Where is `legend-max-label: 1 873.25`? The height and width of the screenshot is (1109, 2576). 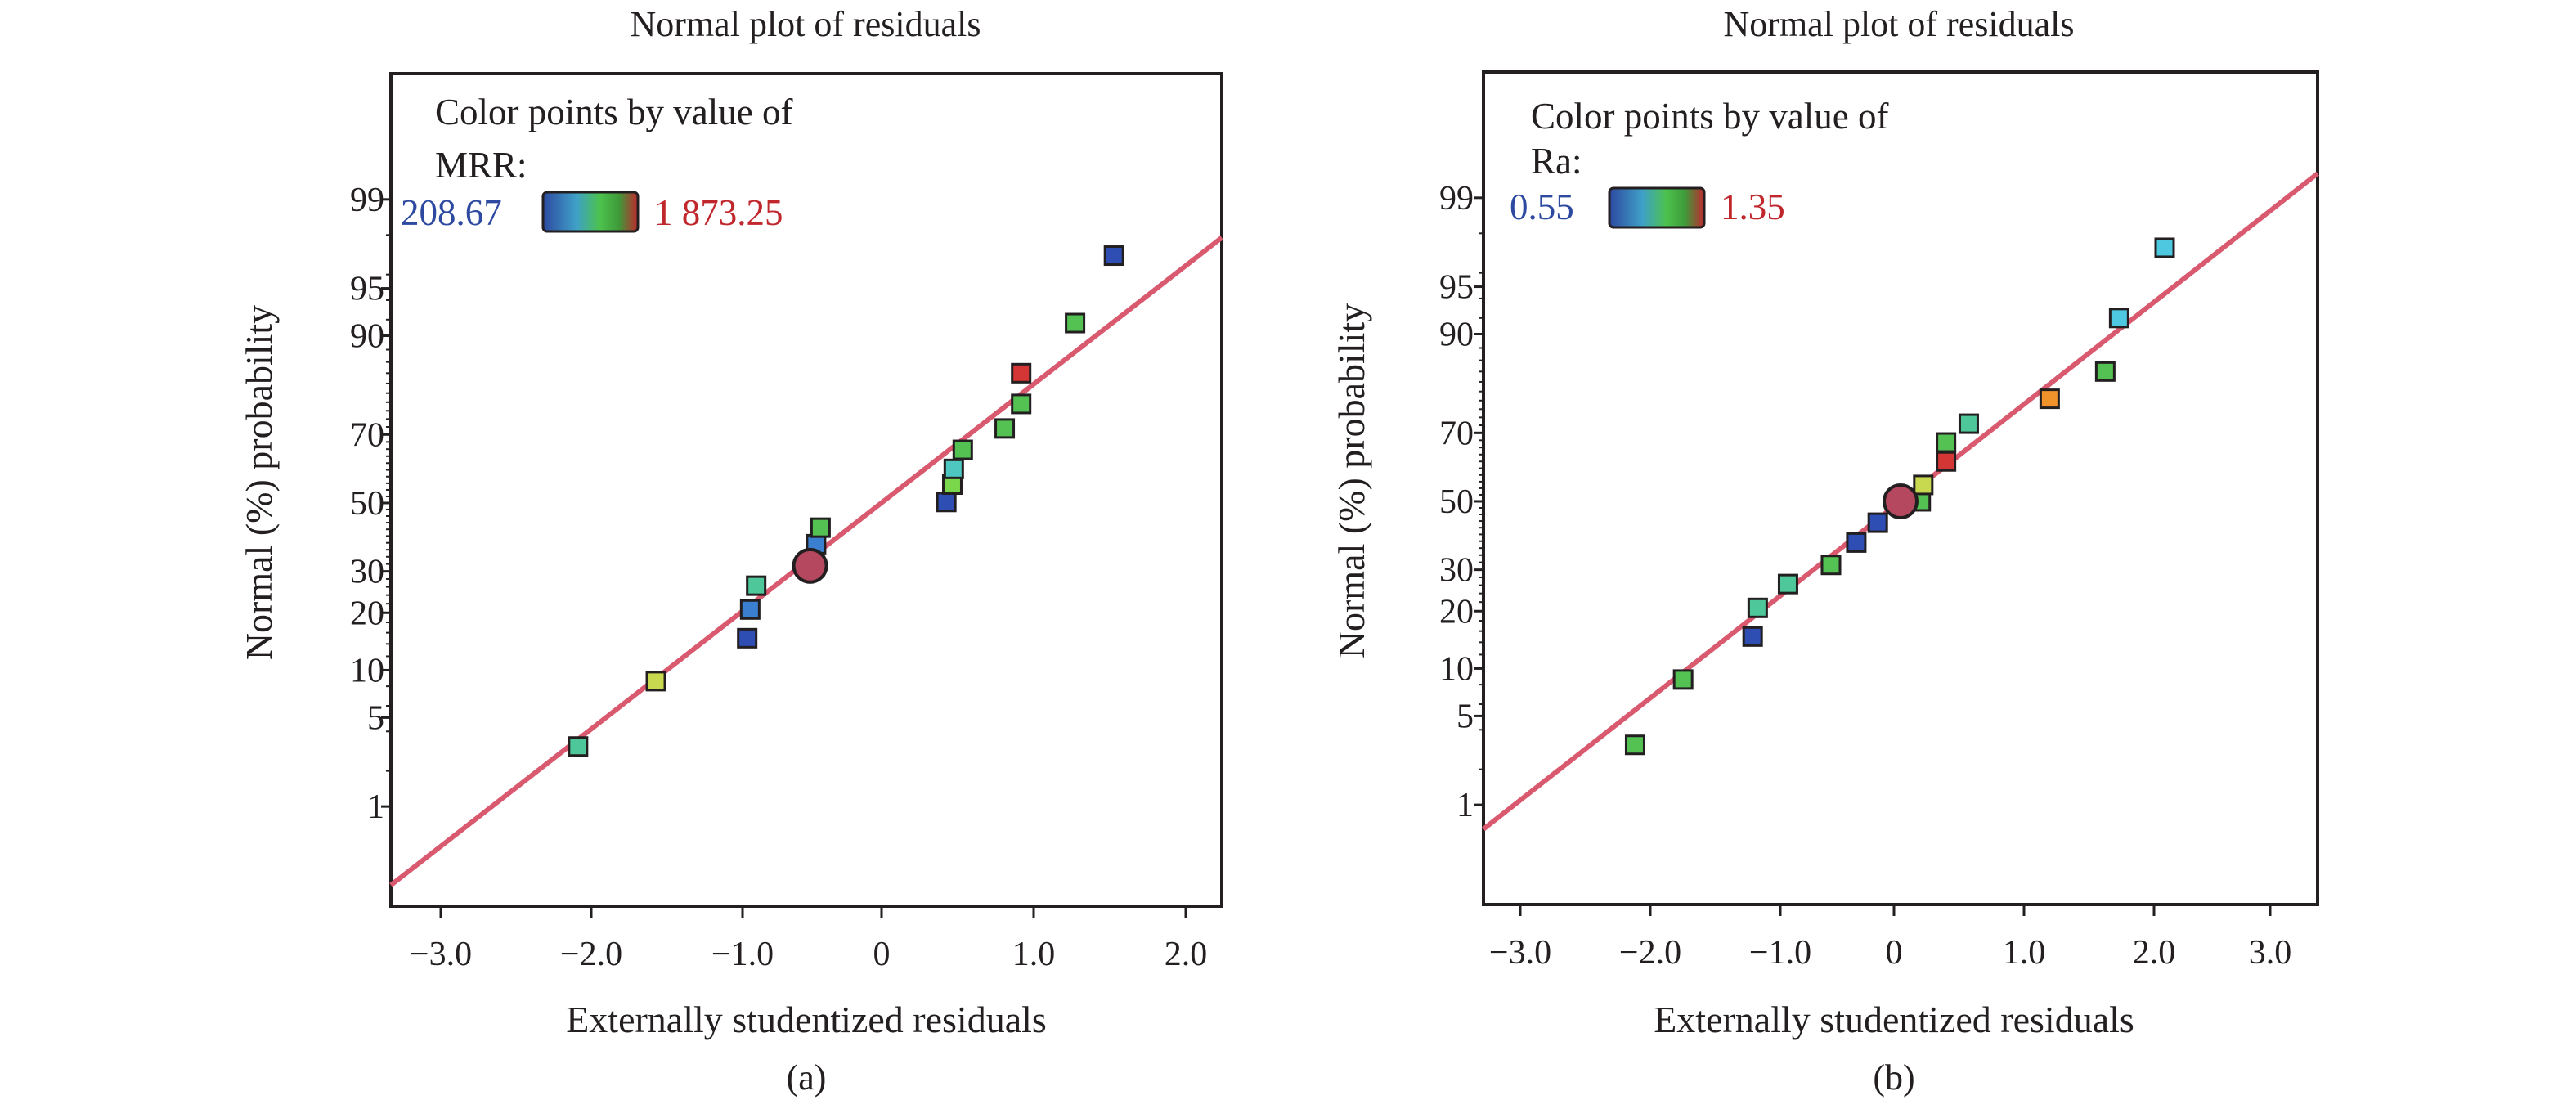 legend-max-label: 1 873.25 is located at coordinates (718, 212).